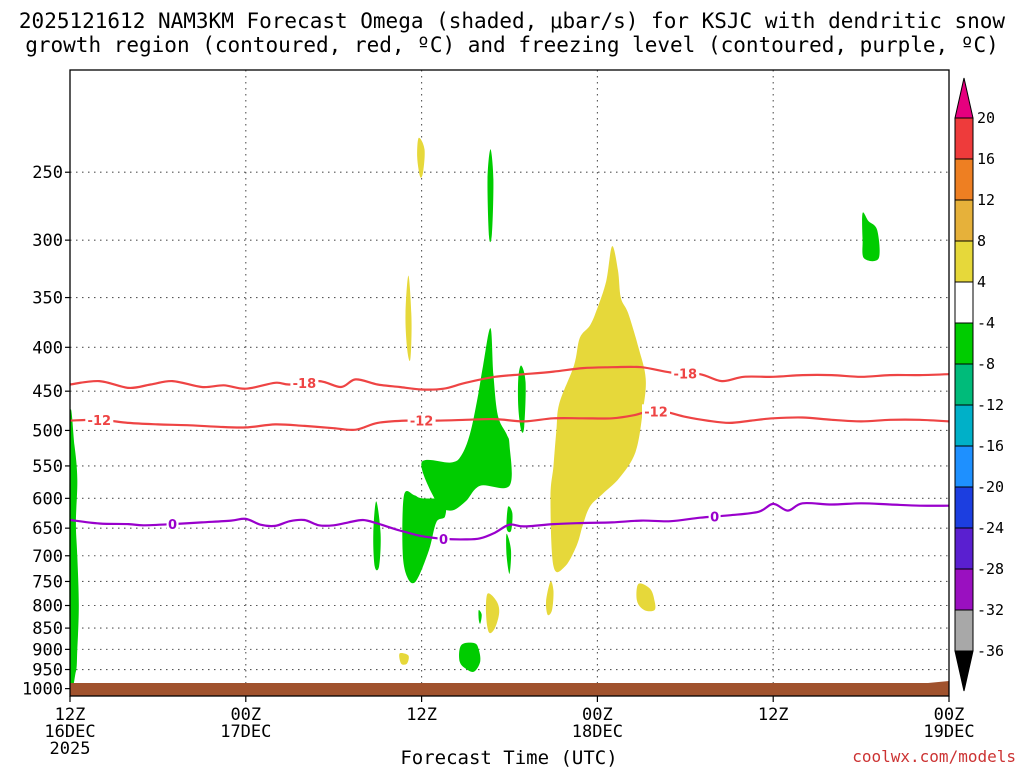 This screenshot has height=768, width=1024. Describe the element at coordinates (990, 487) in the screenshot. I see `colorbar-label-9: -20` at that location.